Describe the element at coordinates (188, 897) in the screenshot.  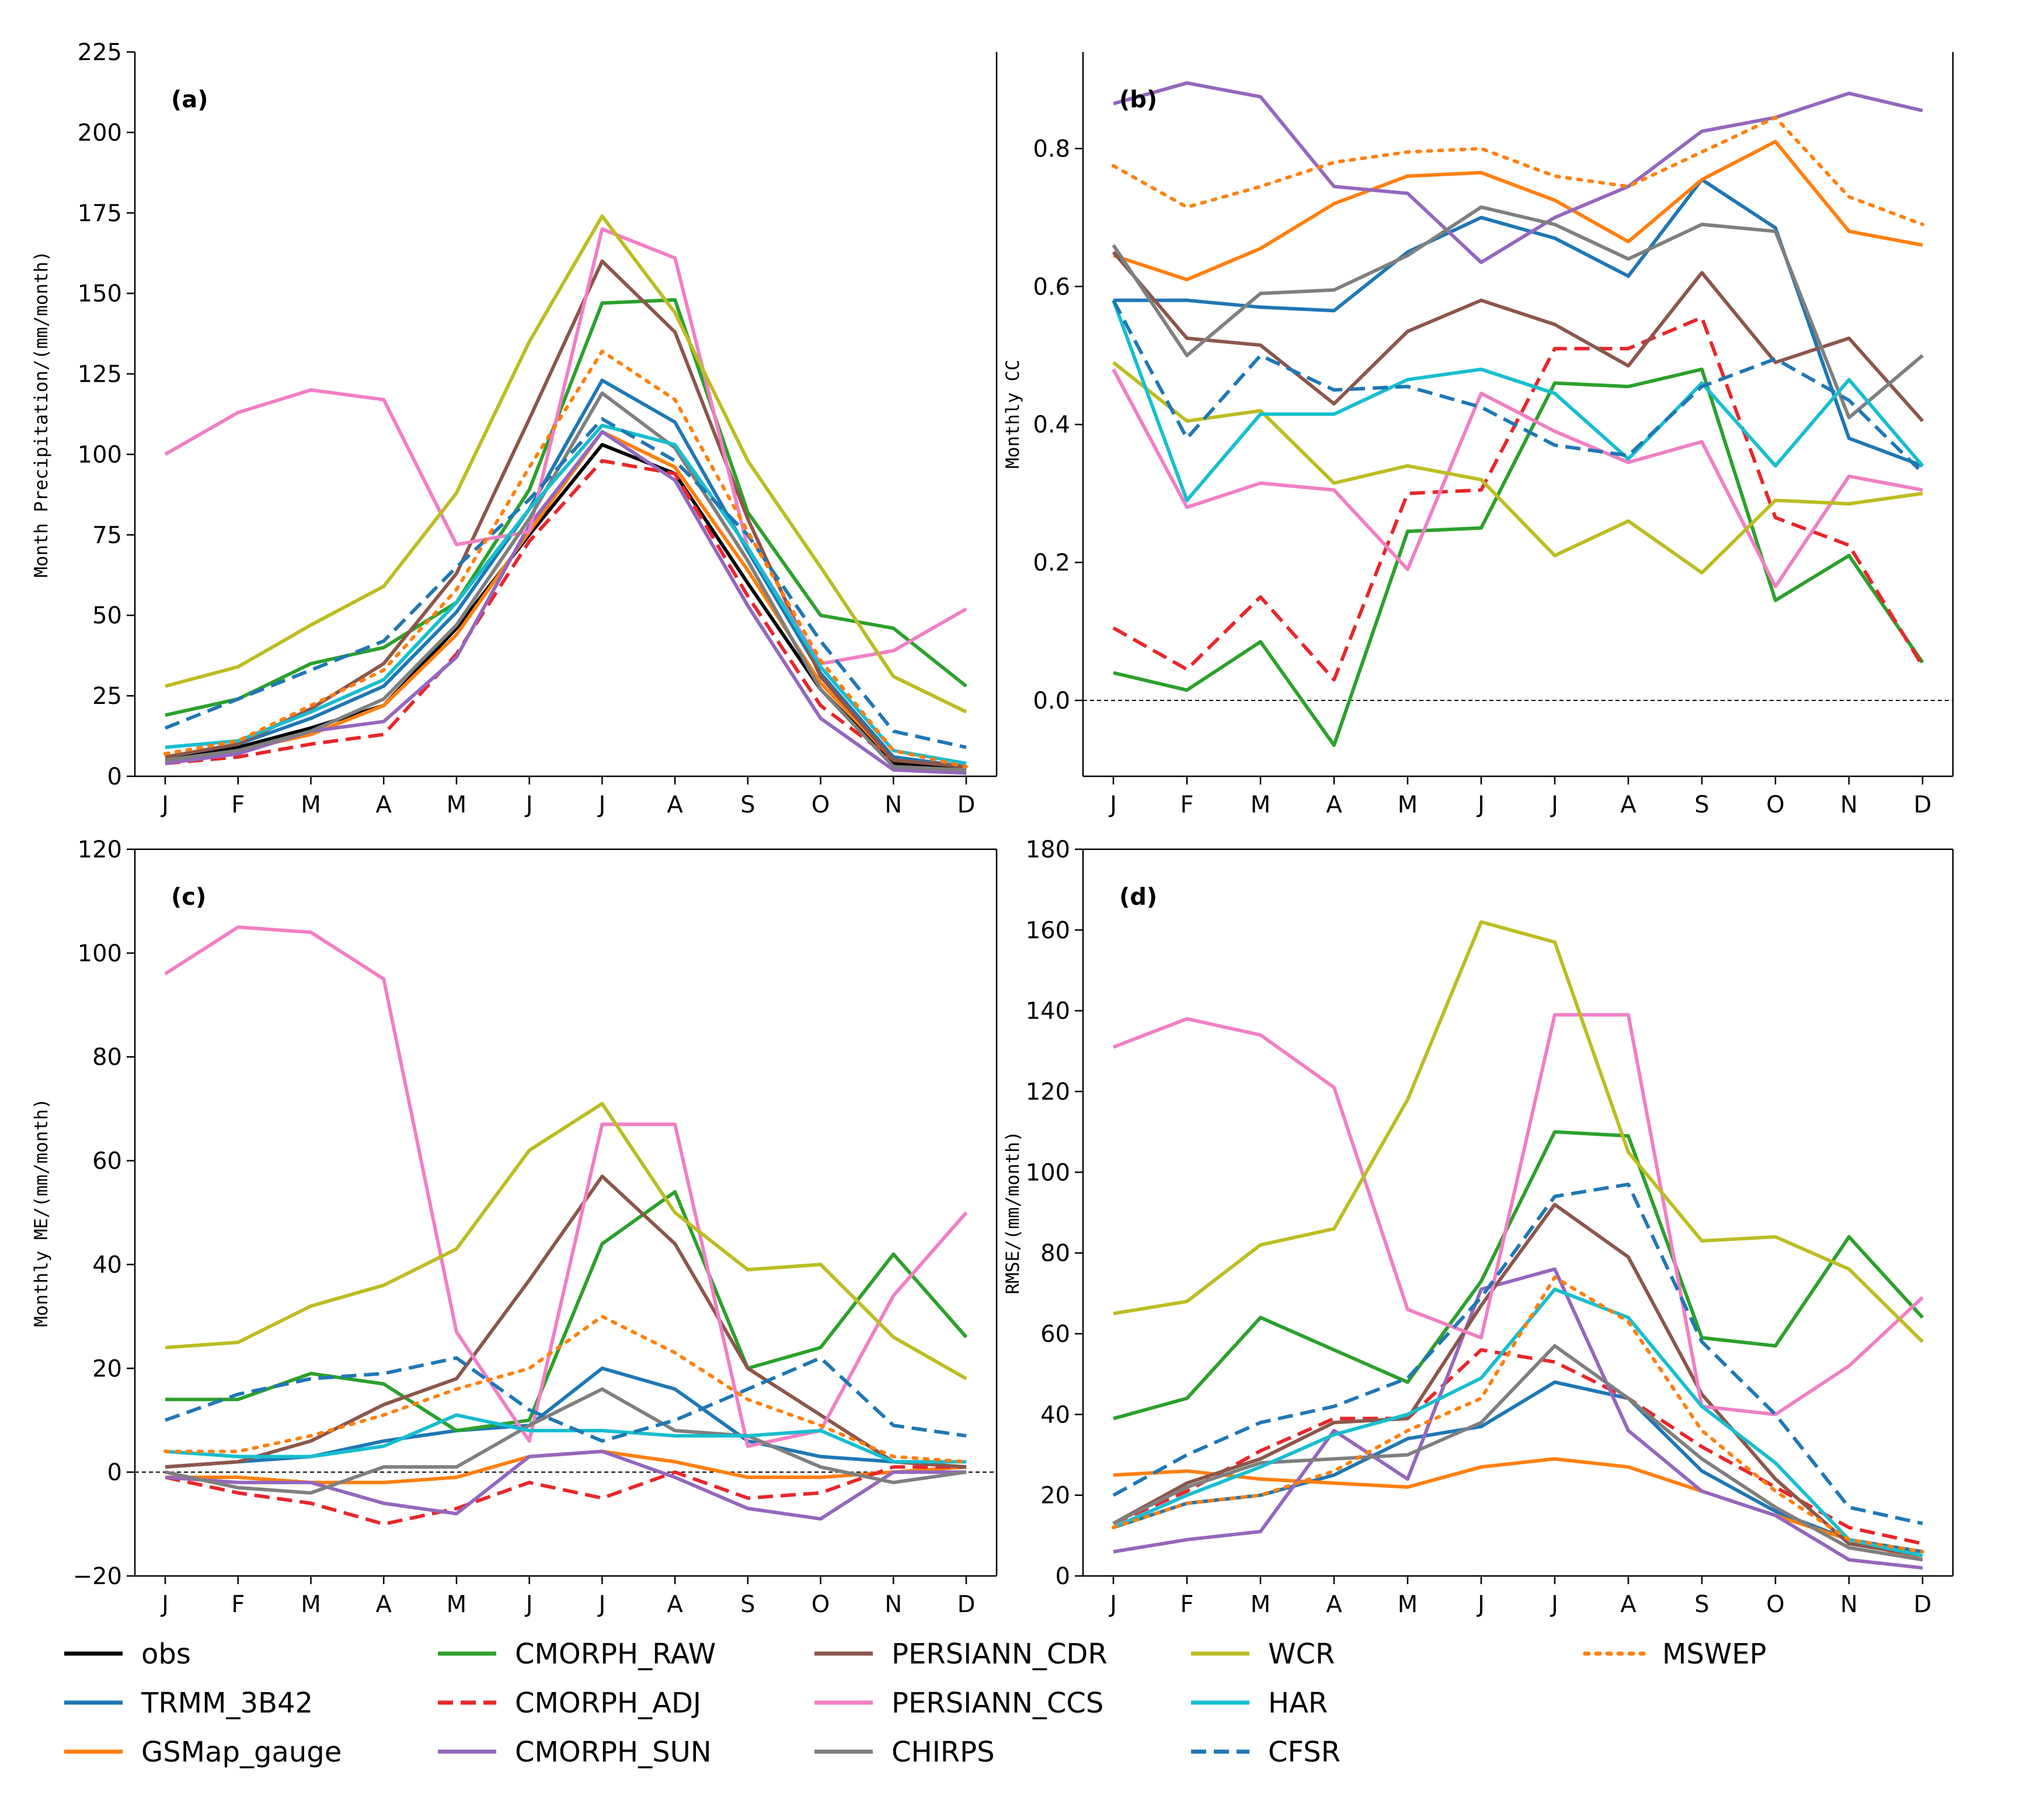
I see `panel-label: (c)` at that location.